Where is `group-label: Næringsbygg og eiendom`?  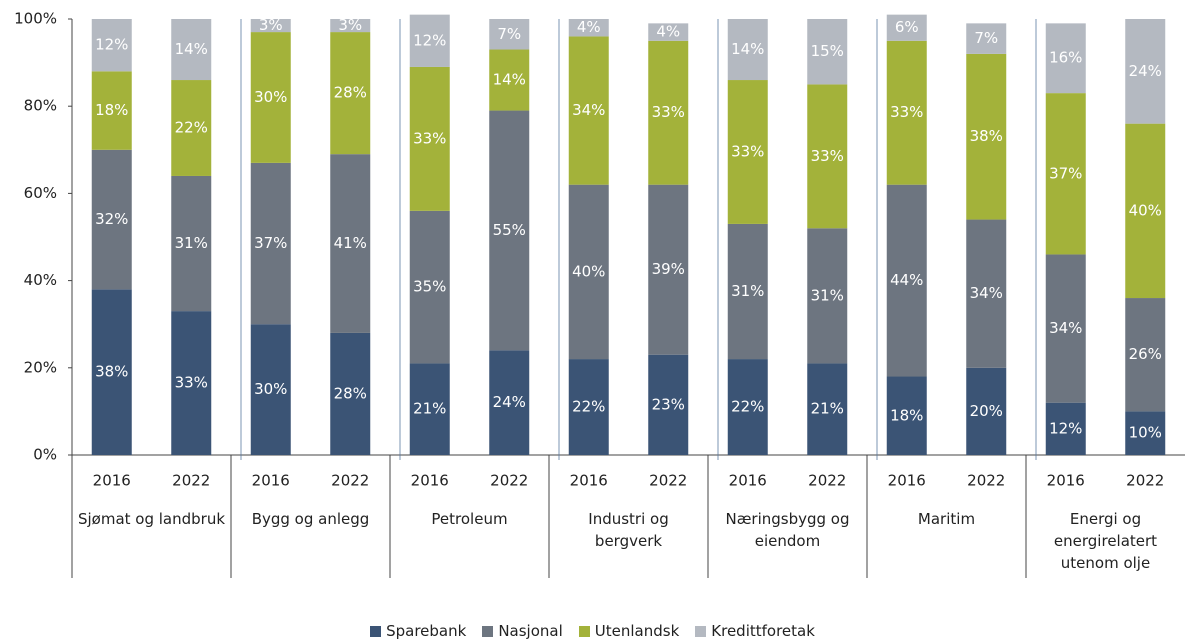
group-label: Næringsbygg og eiendom is located at coordinates (787, 530).